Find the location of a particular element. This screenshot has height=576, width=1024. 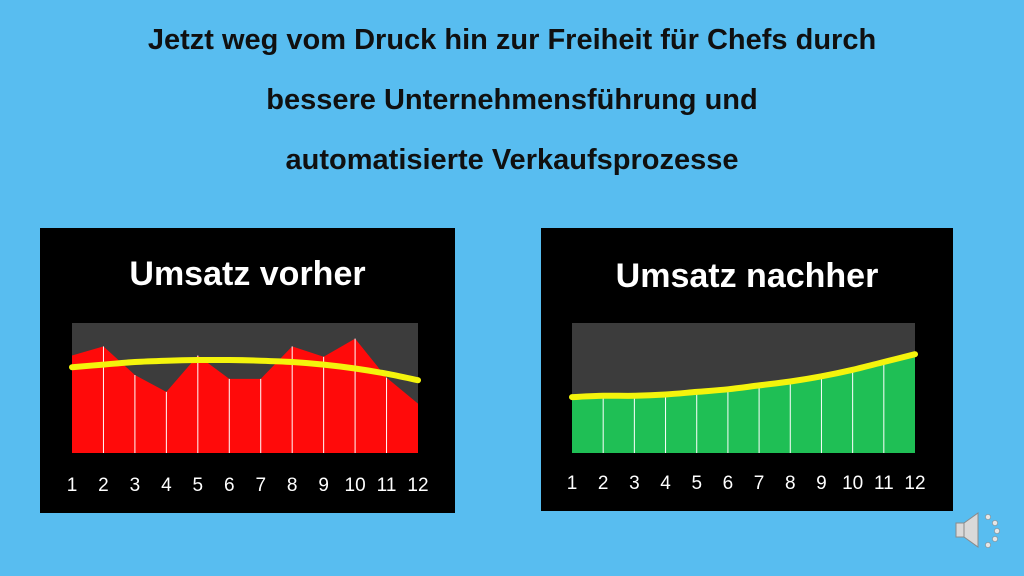

speaker-icon is located at coordinates (980, 530).